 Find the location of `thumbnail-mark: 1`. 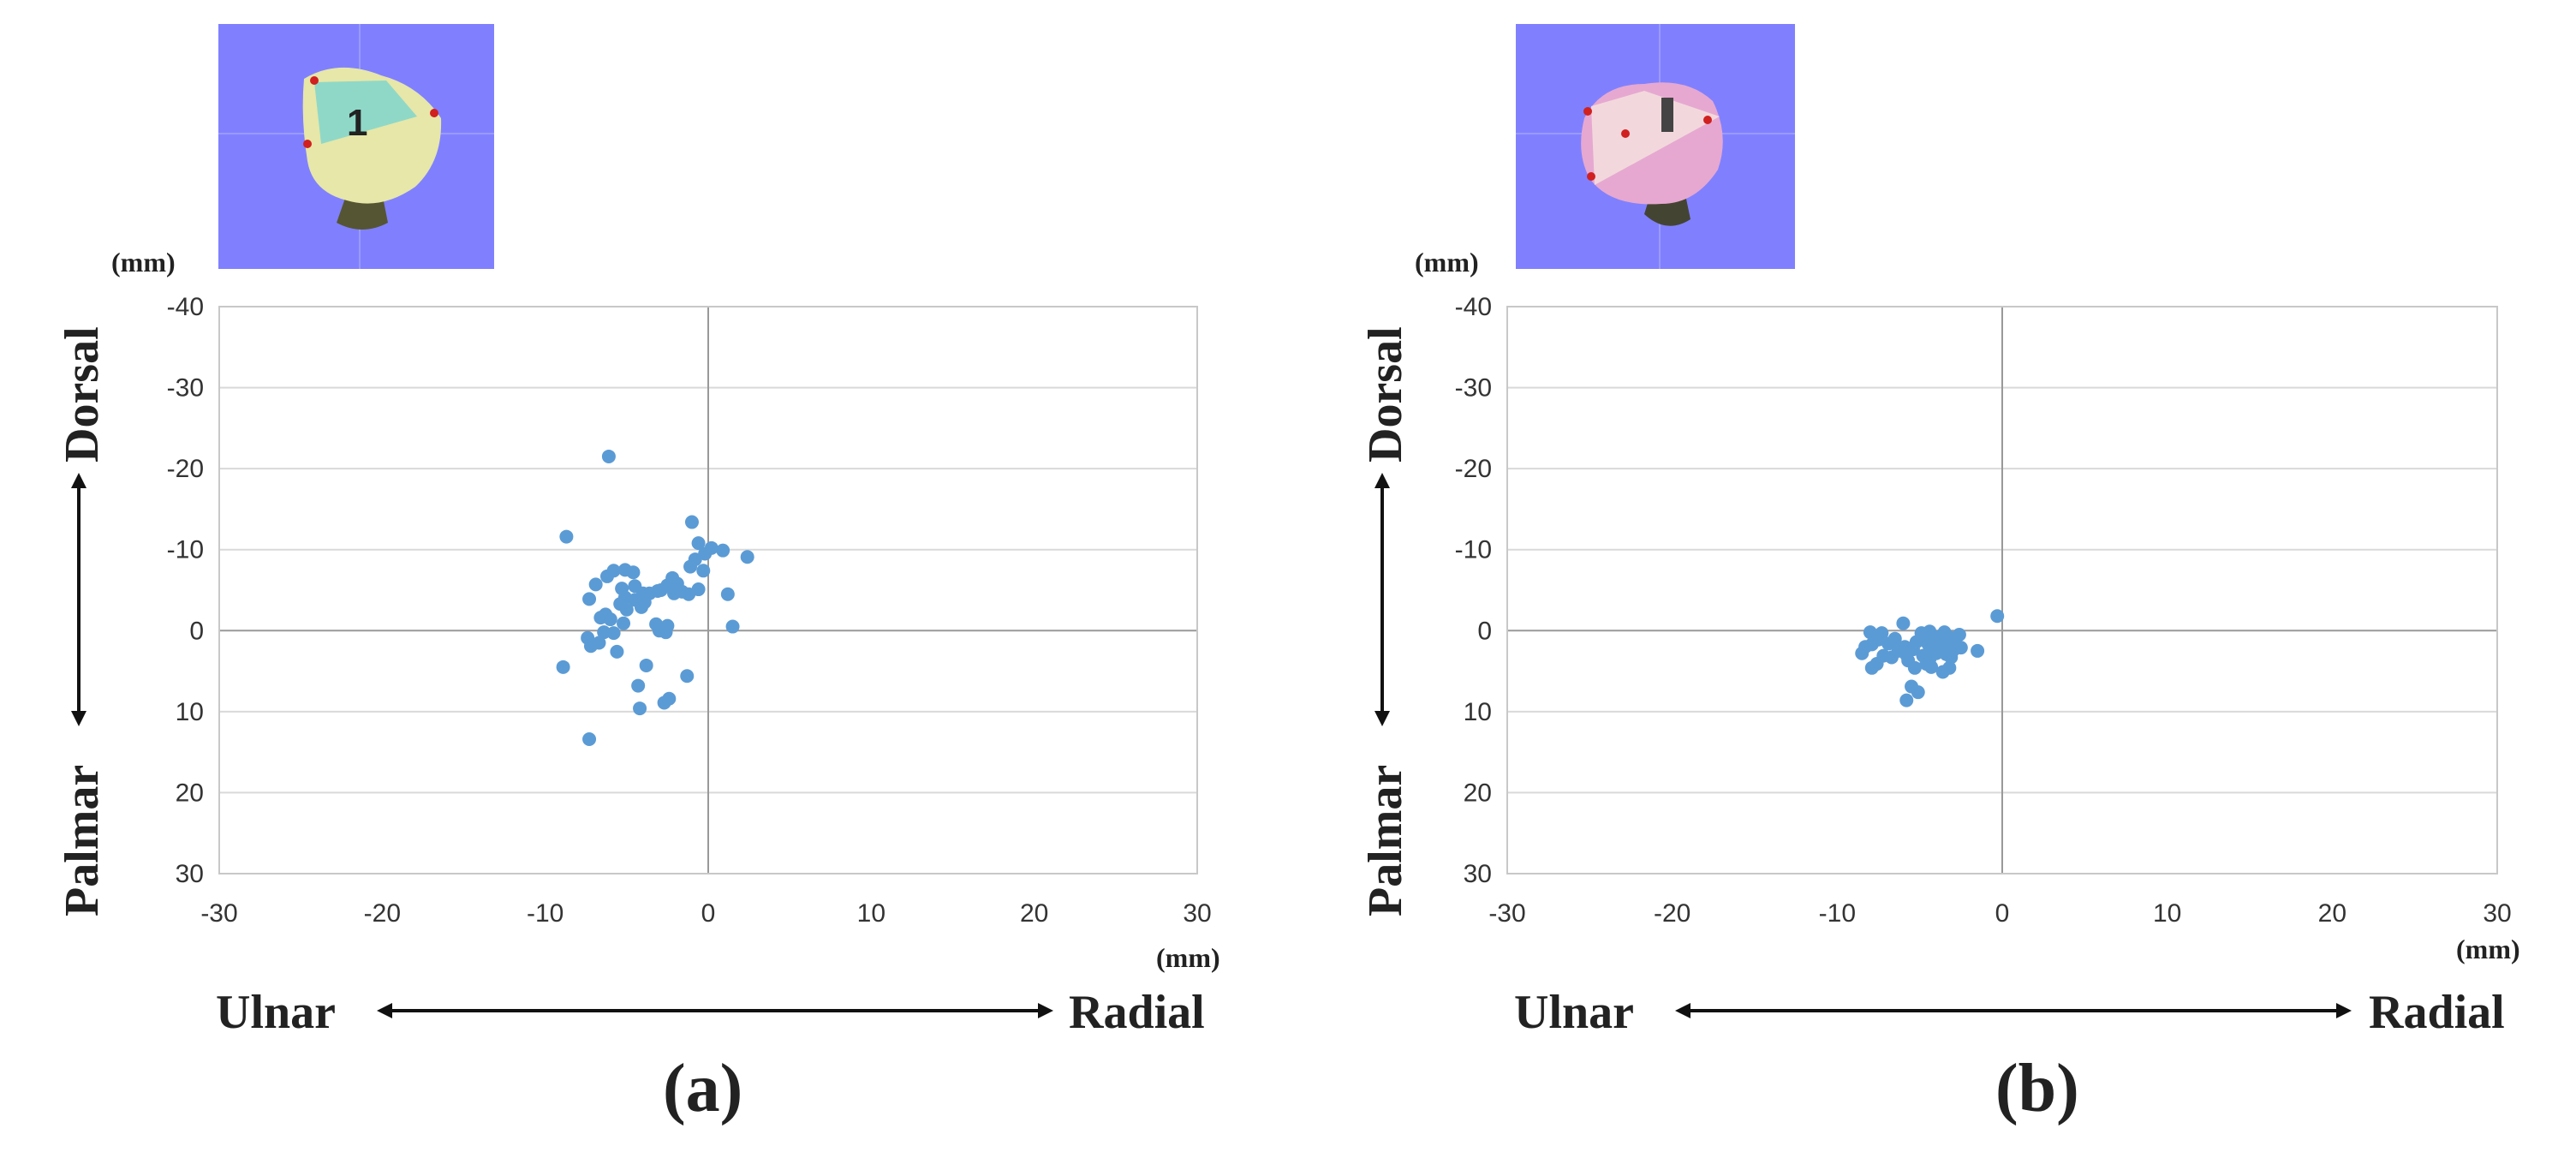

thumbnail-mark: 1 is located at coordinates (357, 123).